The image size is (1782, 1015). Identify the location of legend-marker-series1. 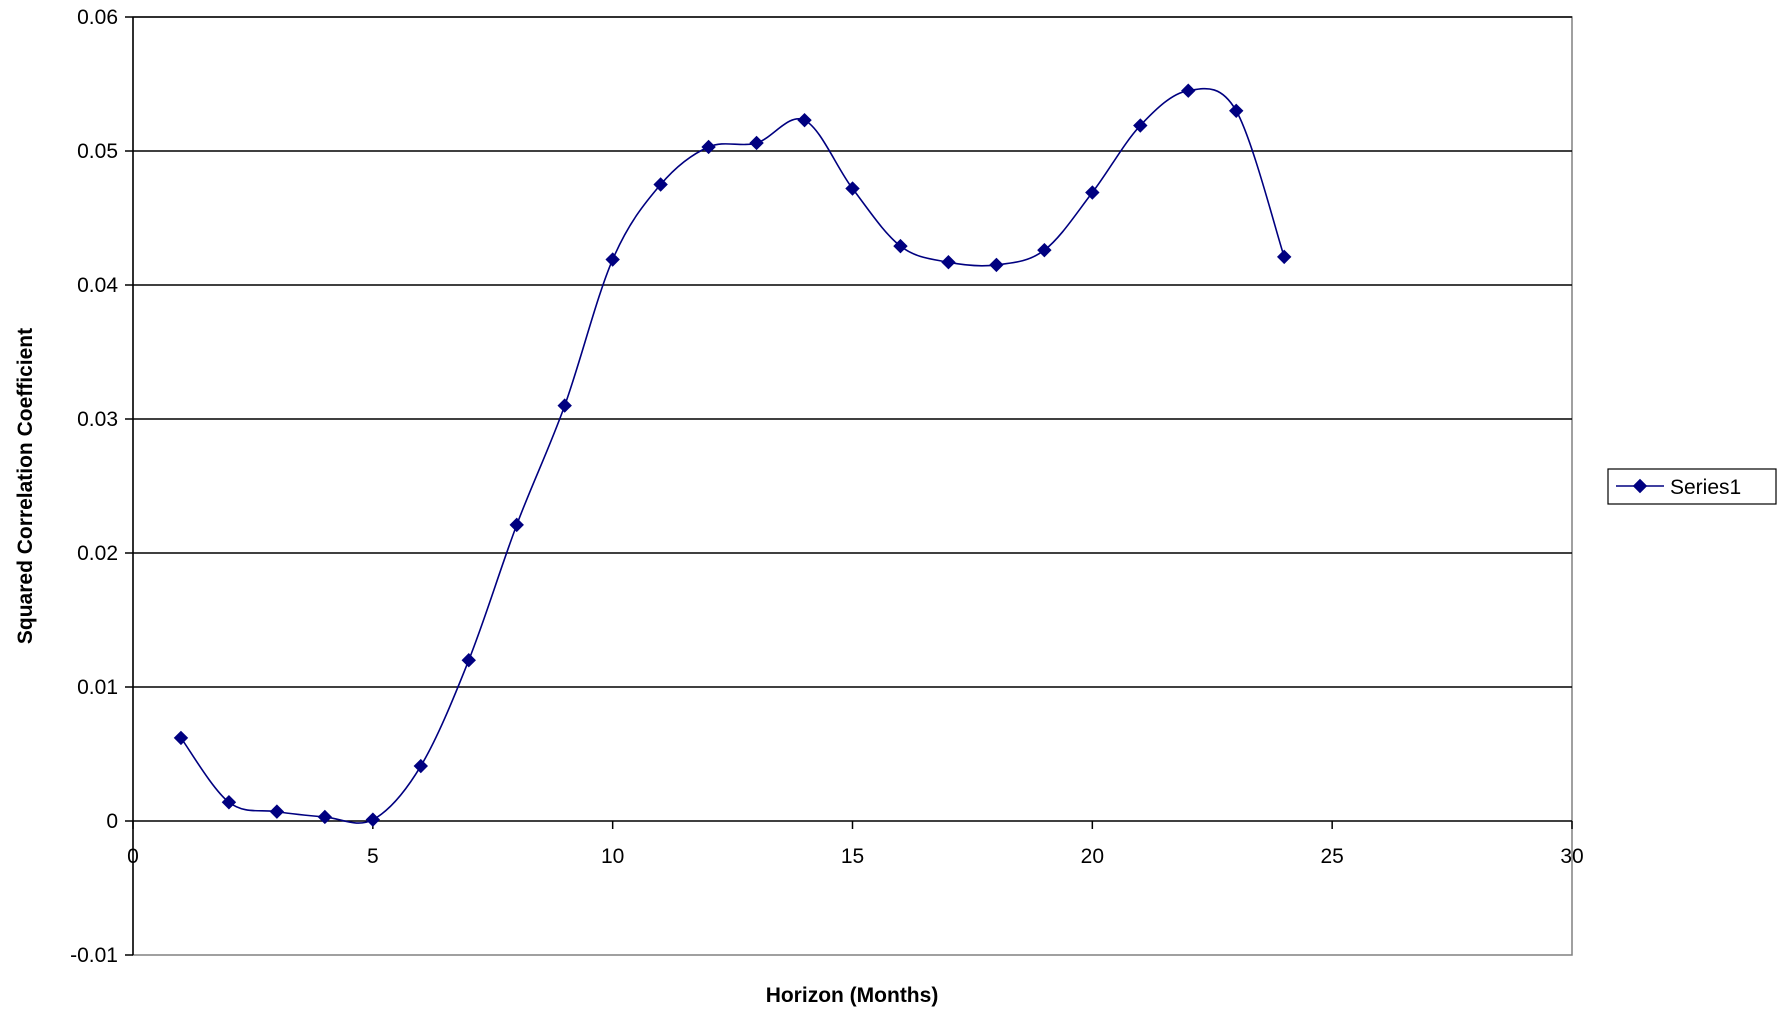
(1640, 486).